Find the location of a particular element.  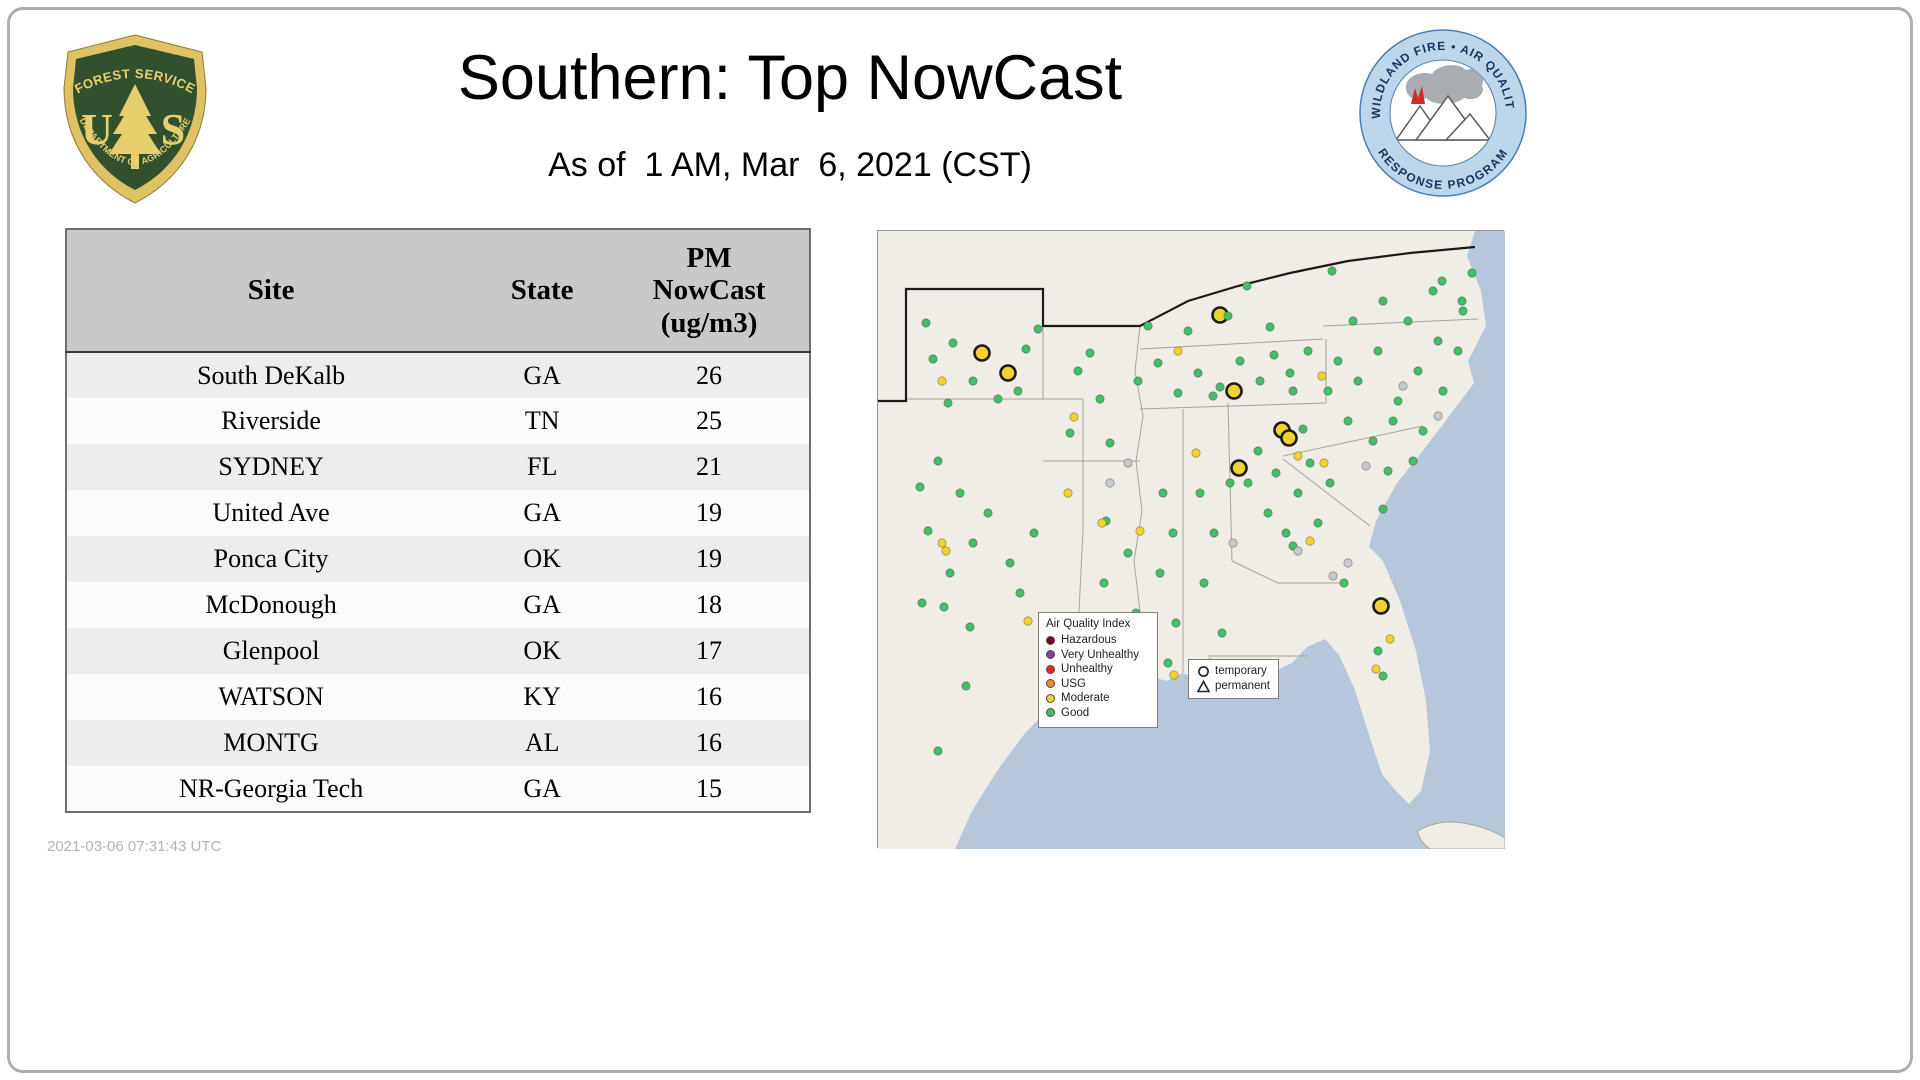

cell-value: 21 is located at coordinates (709, 467).